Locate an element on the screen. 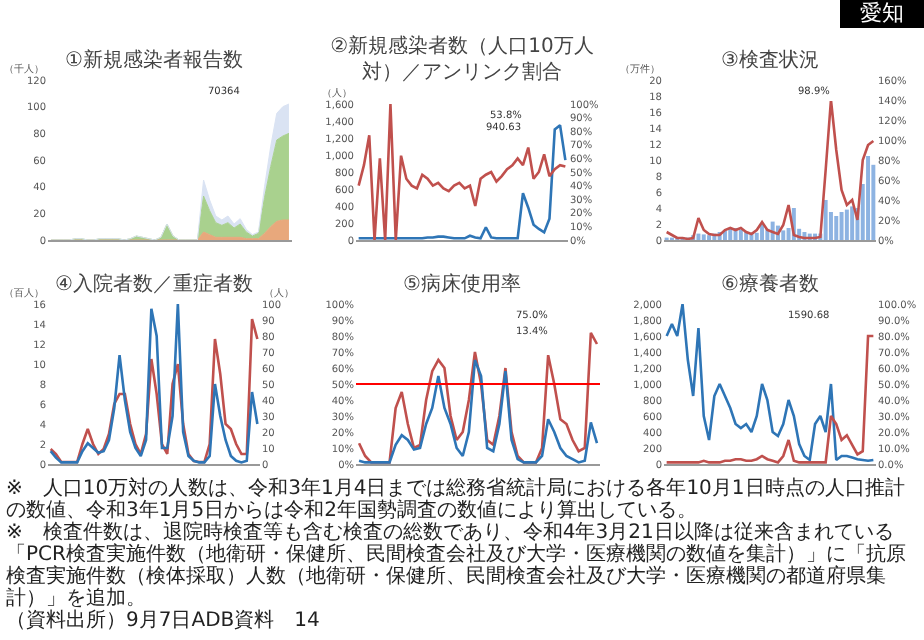 The height and width of the screenshot is (640, 924). text: 愛知 is located at coordinates (882, 14).